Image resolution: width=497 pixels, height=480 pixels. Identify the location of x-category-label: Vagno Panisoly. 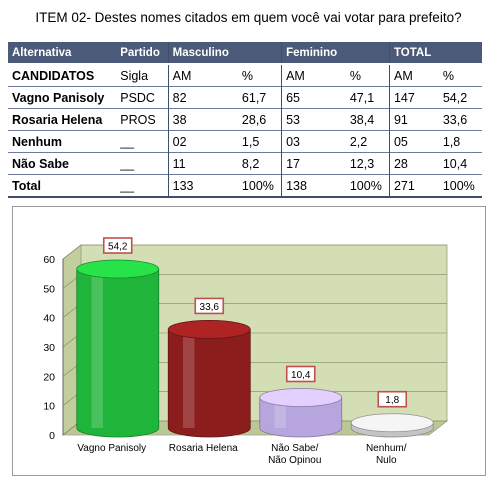
(111, 448).